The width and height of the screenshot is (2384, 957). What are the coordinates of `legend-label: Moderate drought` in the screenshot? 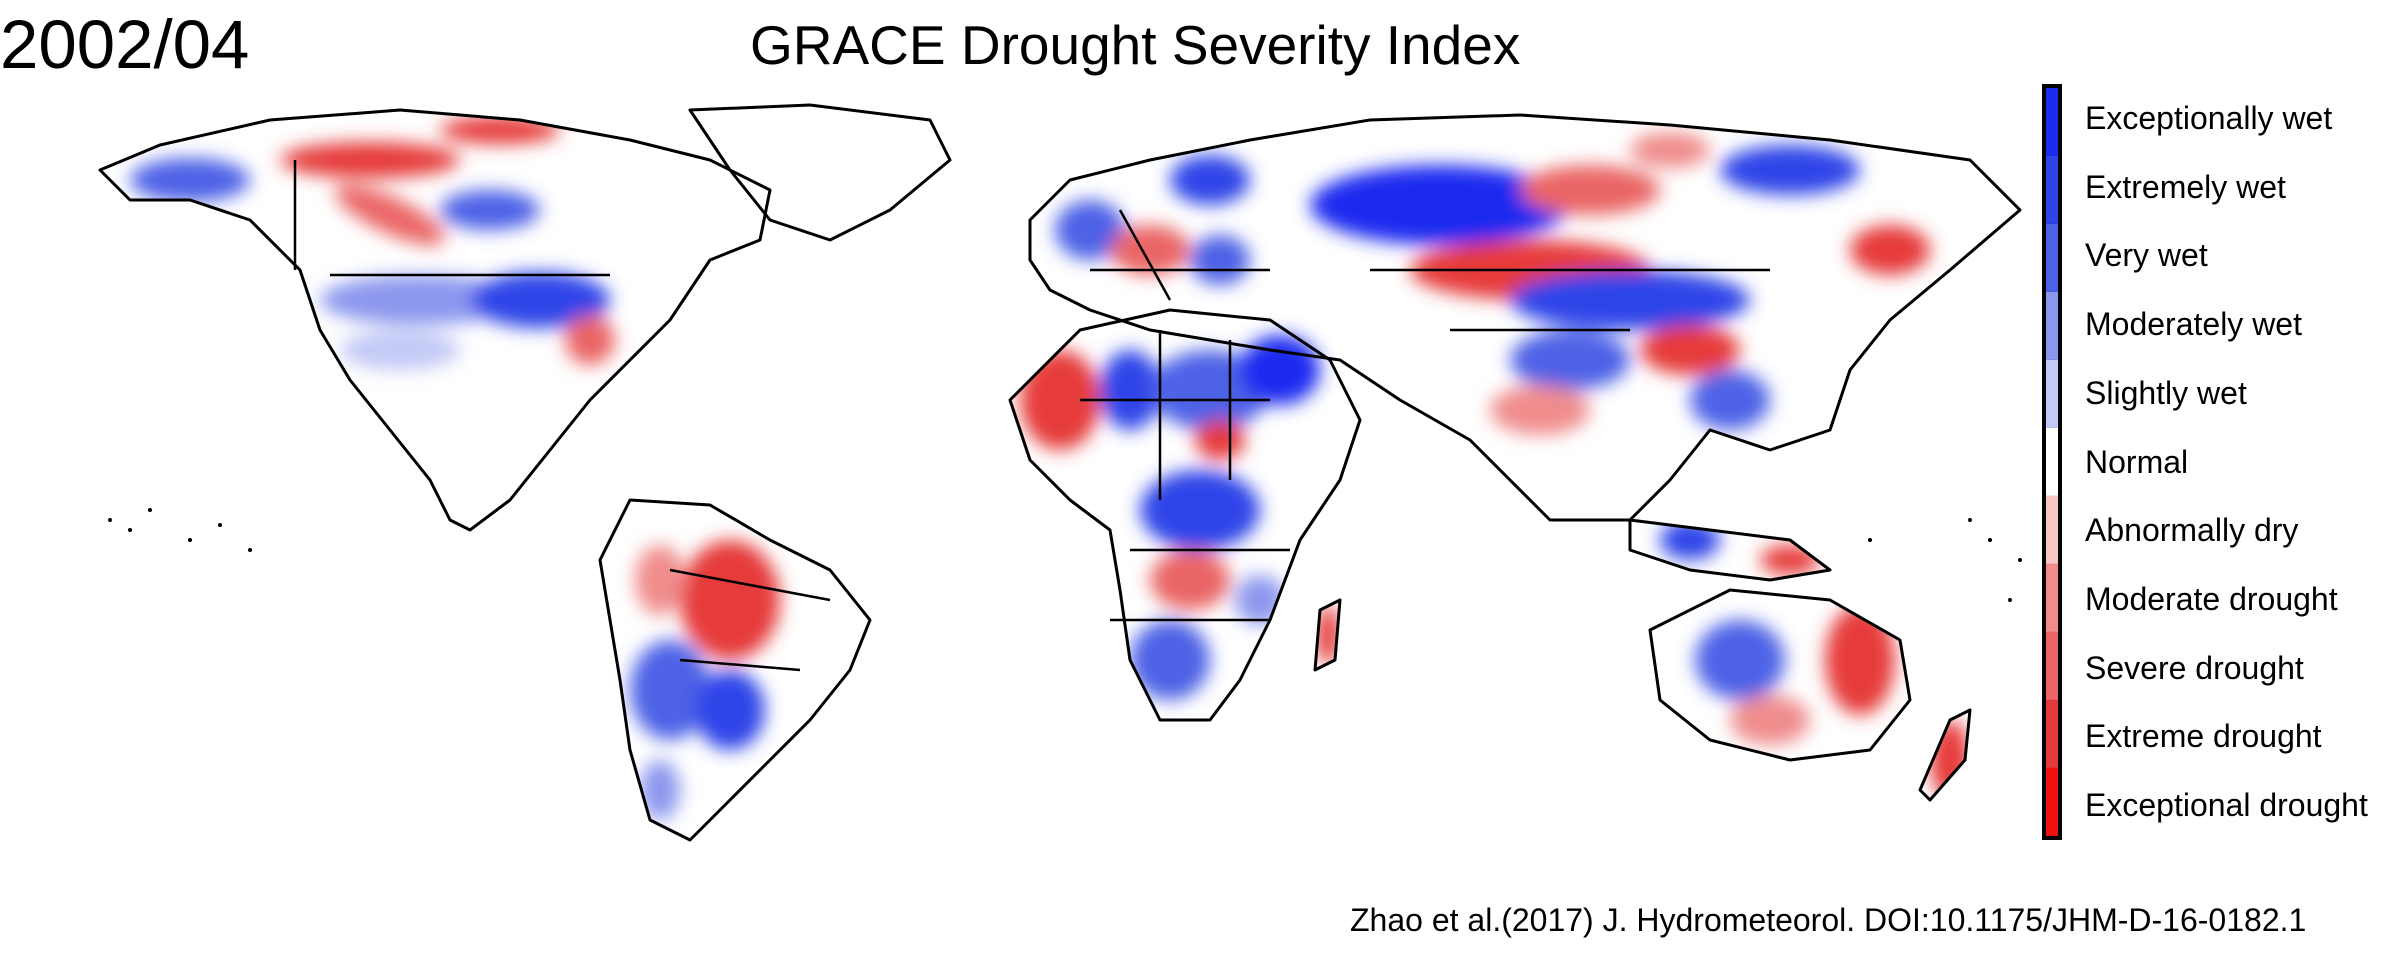 It's located at (2211, 599).